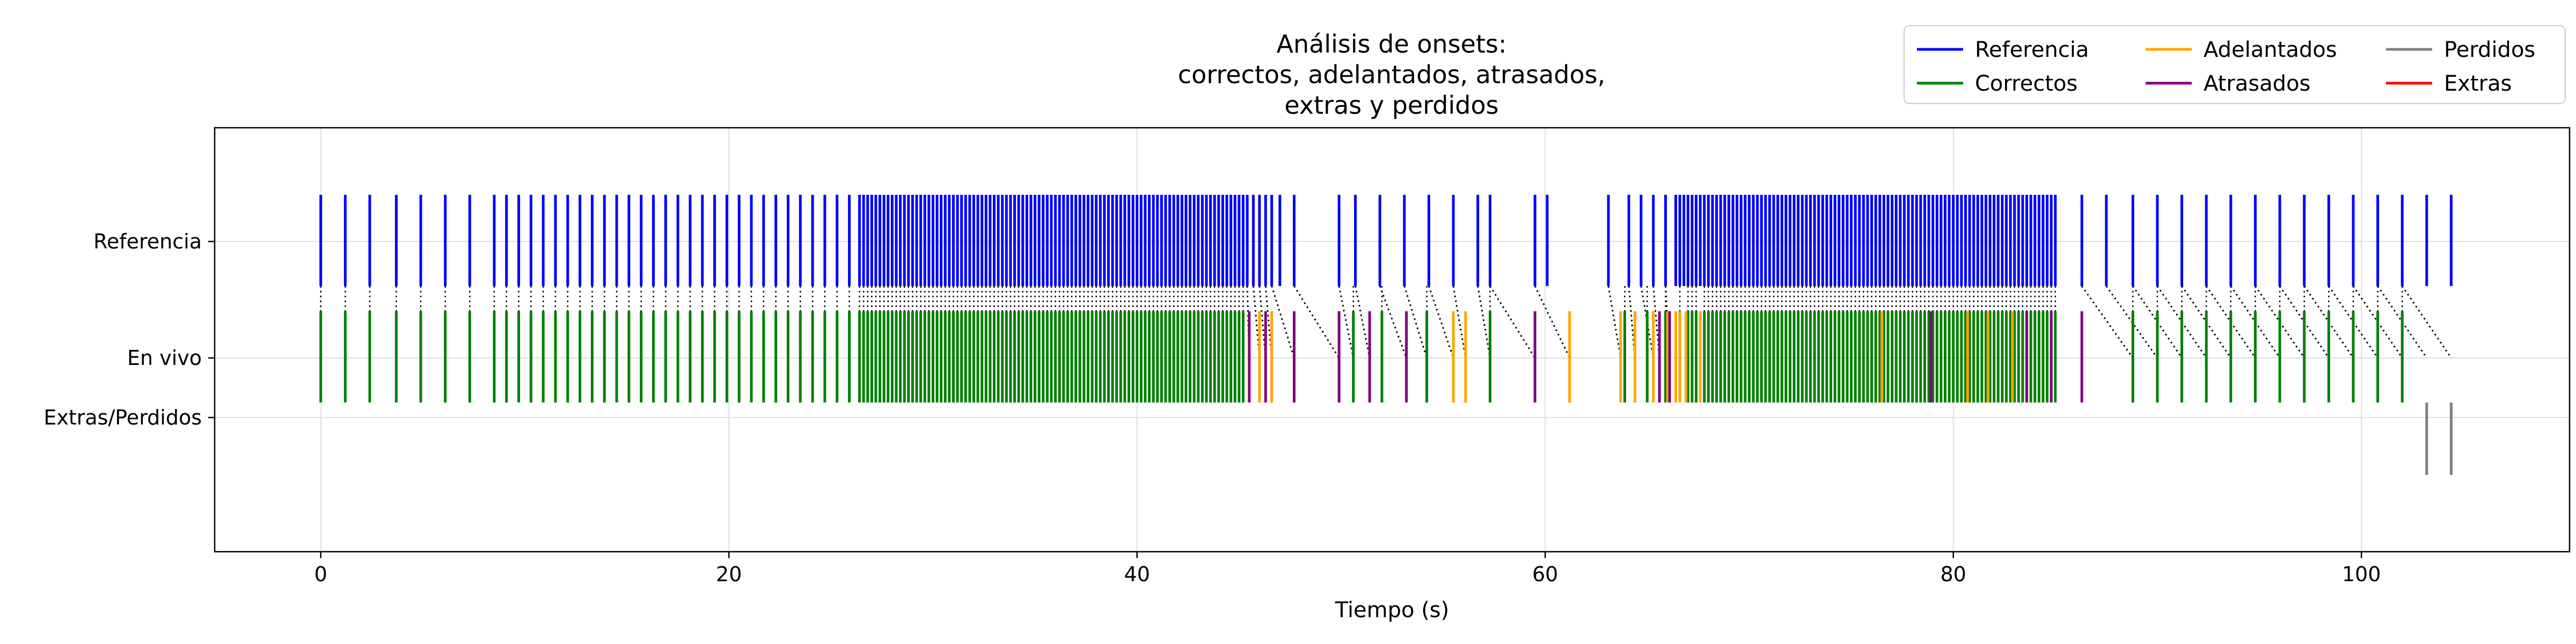  What do you see at coordinates (122, 417) in the screenshot?
I see `y-tick-label: Extras/Perdidos` at bounding box center [122, 417].